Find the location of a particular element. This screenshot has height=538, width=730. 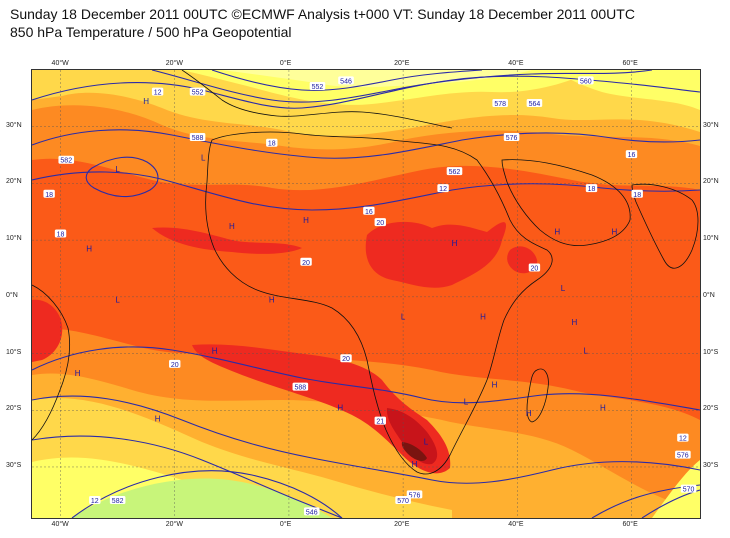

field-pale-yellow is located at coordinates (377, 79).